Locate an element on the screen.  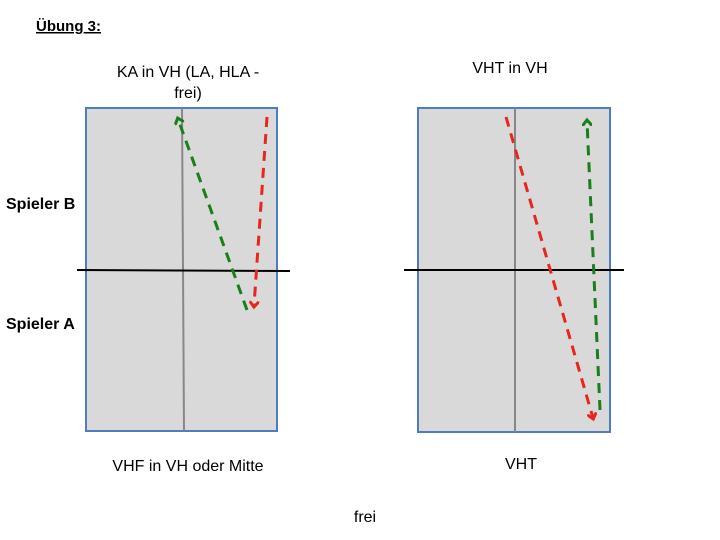
player-label: Spieler B is located at coordinates (40, 204).